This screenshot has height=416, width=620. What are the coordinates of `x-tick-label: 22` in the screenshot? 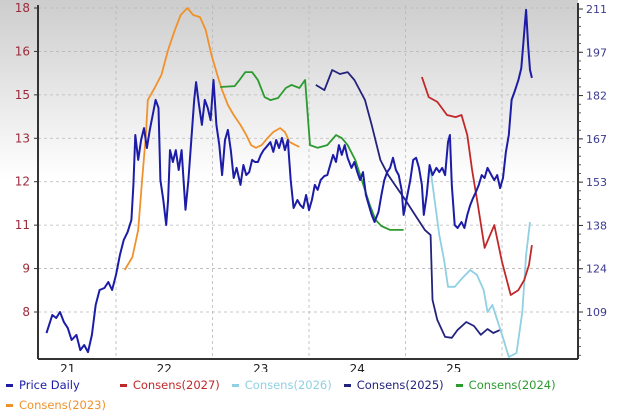 It's located at (164, 367).